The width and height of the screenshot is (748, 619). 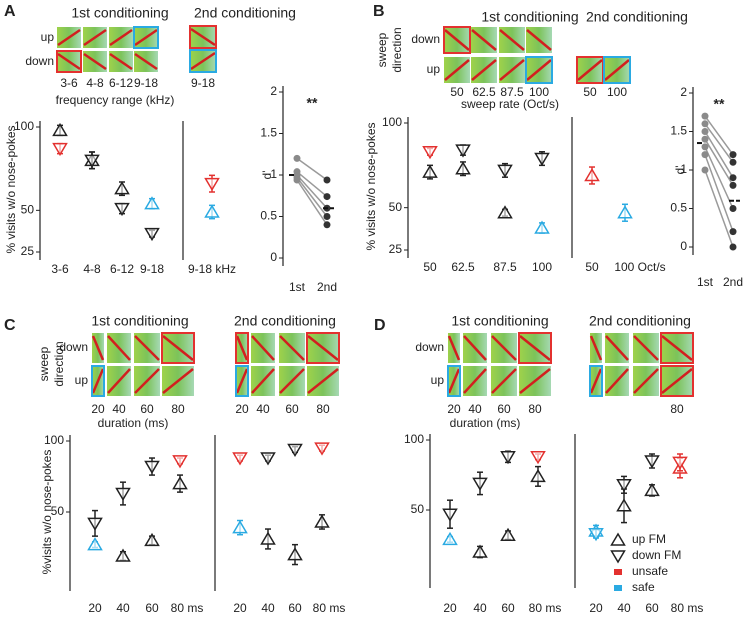 What do you see at coordinates (643, 587) in the screenshot?
I see `legend-label: safe` at bounding box center [643, 587].